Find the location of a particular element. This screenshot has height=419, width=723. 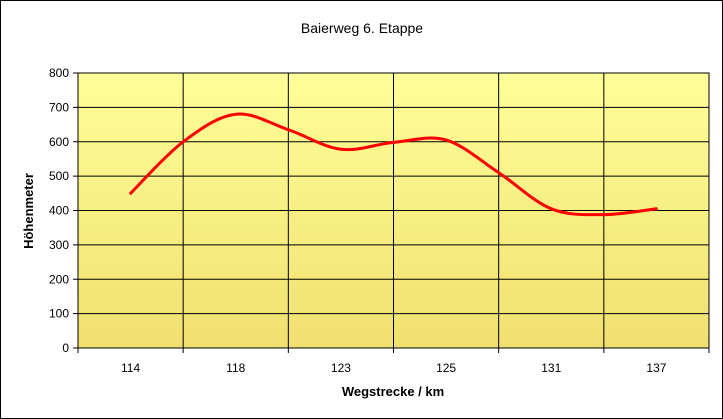

y-tick-label: 700 is located at coordinates (59, 107).